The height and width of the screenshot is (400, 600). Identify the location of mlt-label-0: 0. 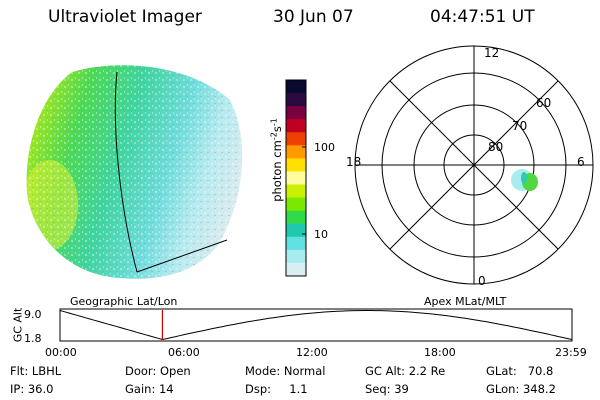
(482, 281).